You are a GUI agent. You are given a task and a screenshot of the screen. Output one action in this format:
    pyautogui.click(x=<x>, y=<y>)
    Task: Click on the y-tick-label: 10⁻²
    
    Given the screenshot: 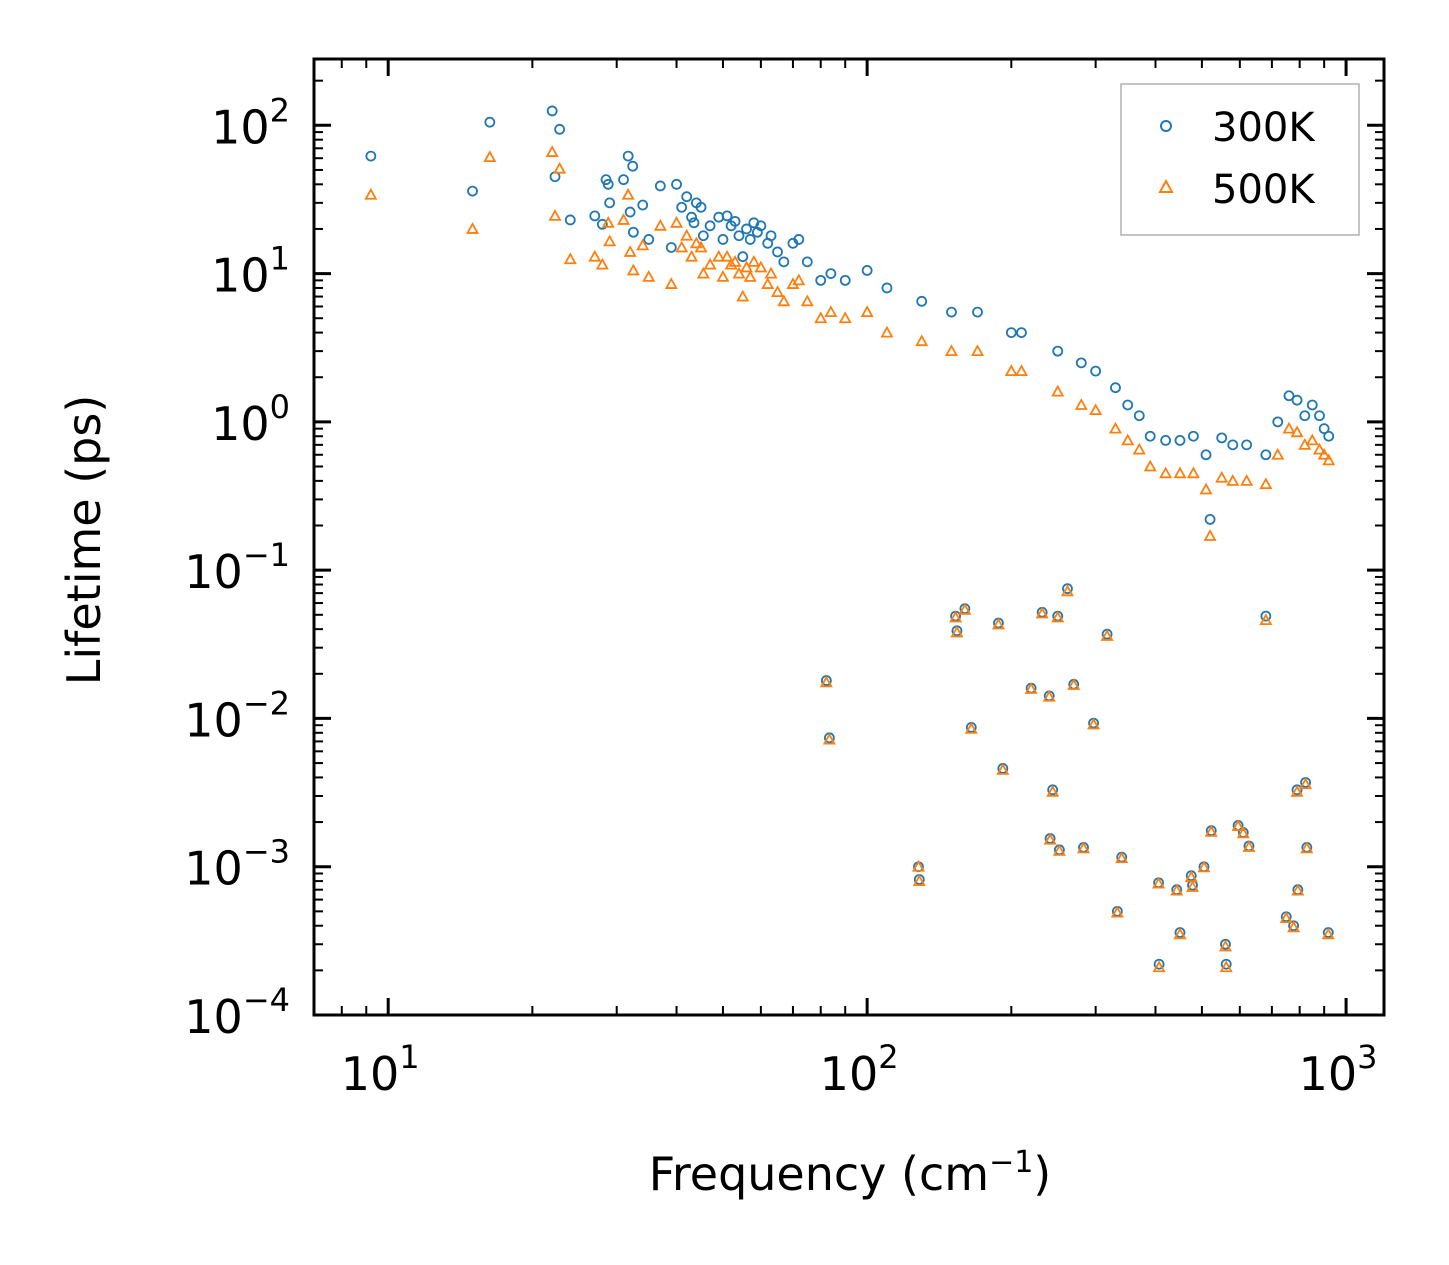 What is the action you would take?
    pyautogui.click(x=237, y=715)
    